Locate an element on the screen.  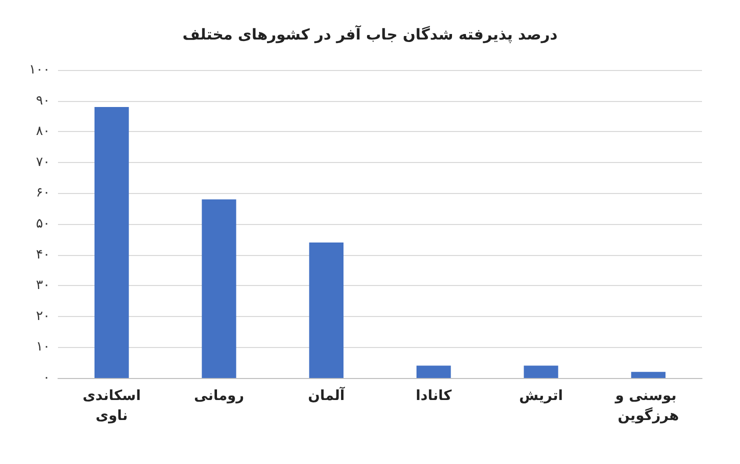
y-tick-label: ۵۰ is located at coordinates (43, 224).